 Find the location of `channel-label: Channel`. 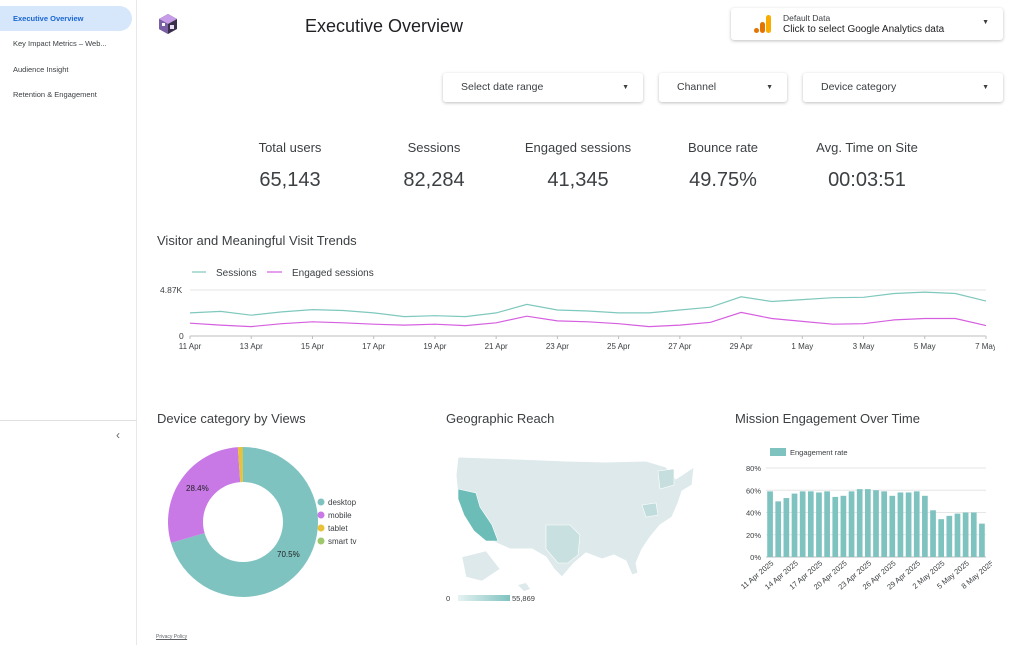

channel-label: Channel is located at coordinates (697, 87).